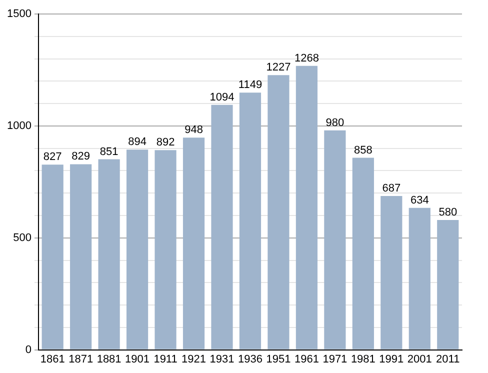 Image resolution: width=488 pixels, height=373 pixels. Describe the element at coordinates (306, 58) in the screenshot. I see `data-label: 1268` at that location.